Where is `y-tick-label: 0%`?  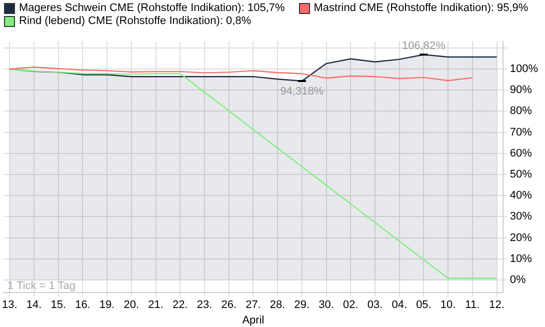
y-tick-label: 0% is located at coordinates (518, 280).